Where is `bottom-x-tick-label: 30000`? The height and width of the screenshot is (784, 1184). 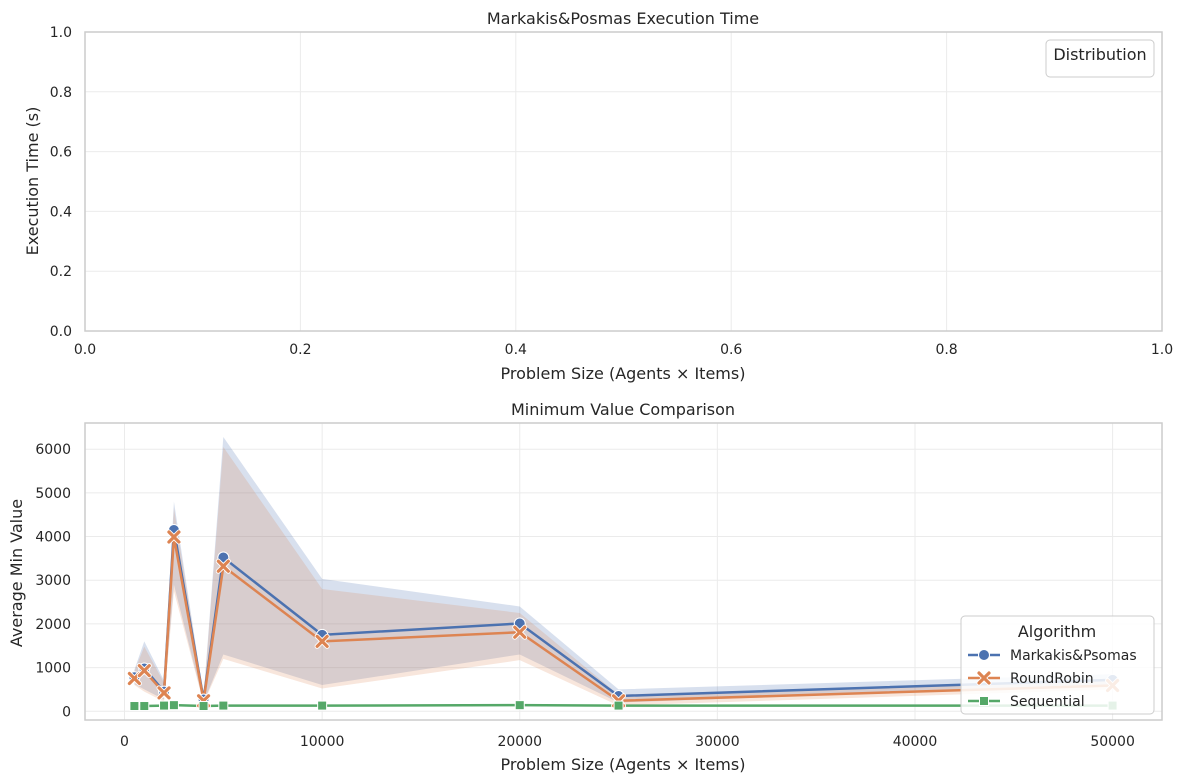 bottom-x-tick-label: 30000 is located at coordinates (717, 742).